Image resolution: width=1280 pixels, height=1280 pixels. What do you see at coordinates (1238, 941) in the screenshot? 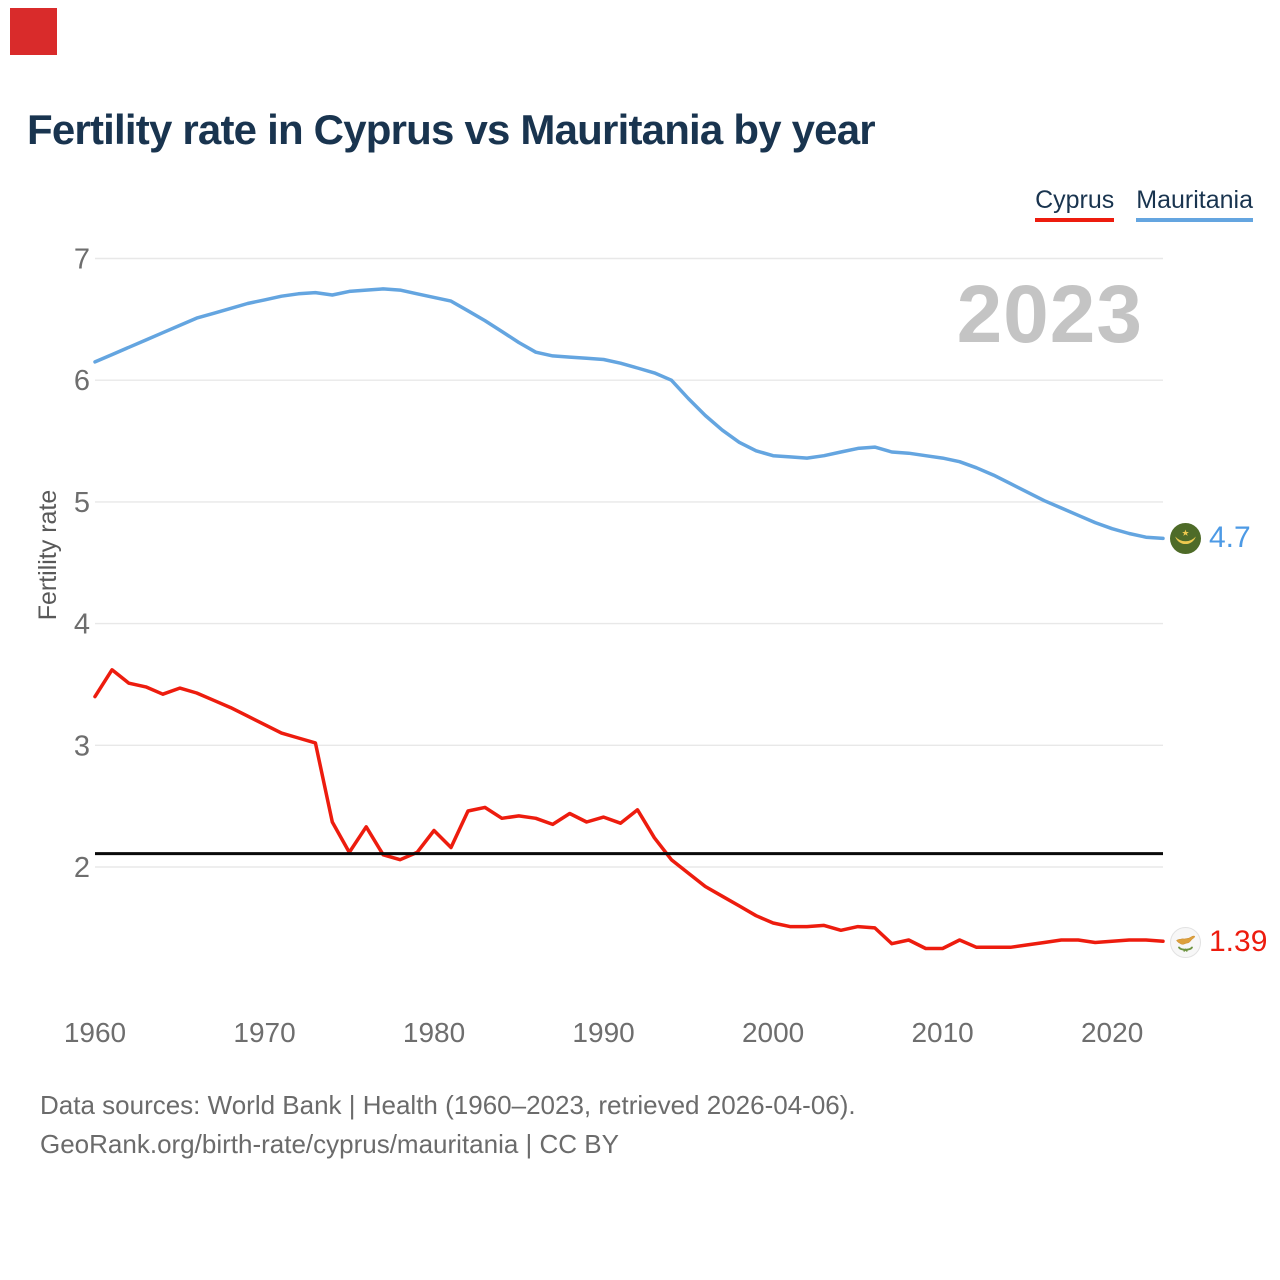
I see `end-value-cyprus: 1.39` at bounding box center [1238, 941].